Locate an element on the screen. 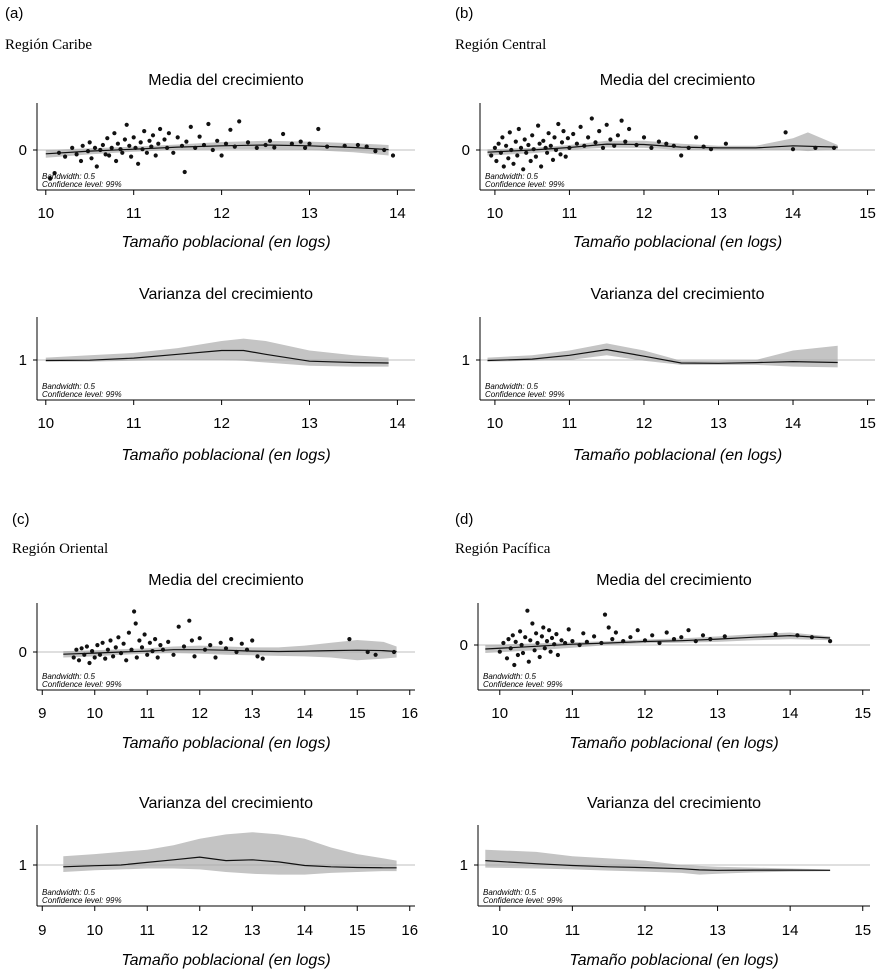  x-tick-label: 14 is located at coordinates (793, 213).